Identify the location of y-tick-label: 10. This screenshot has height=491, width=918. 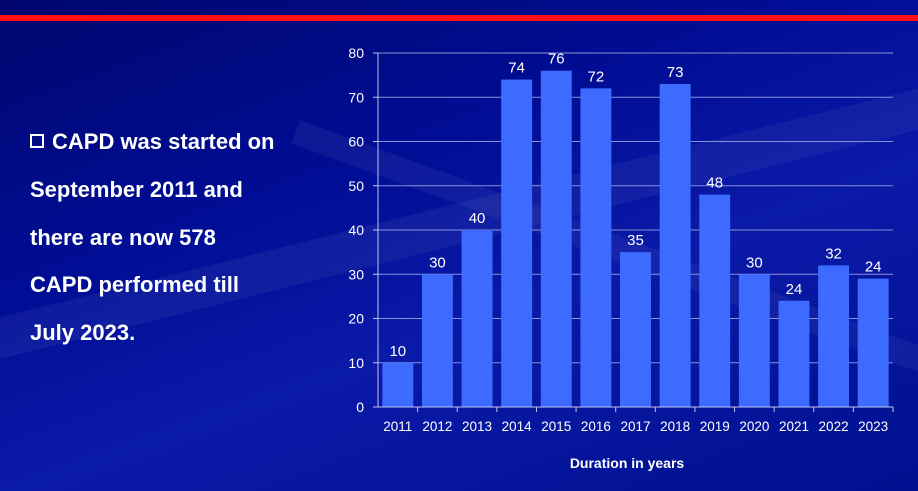
(356, 363).